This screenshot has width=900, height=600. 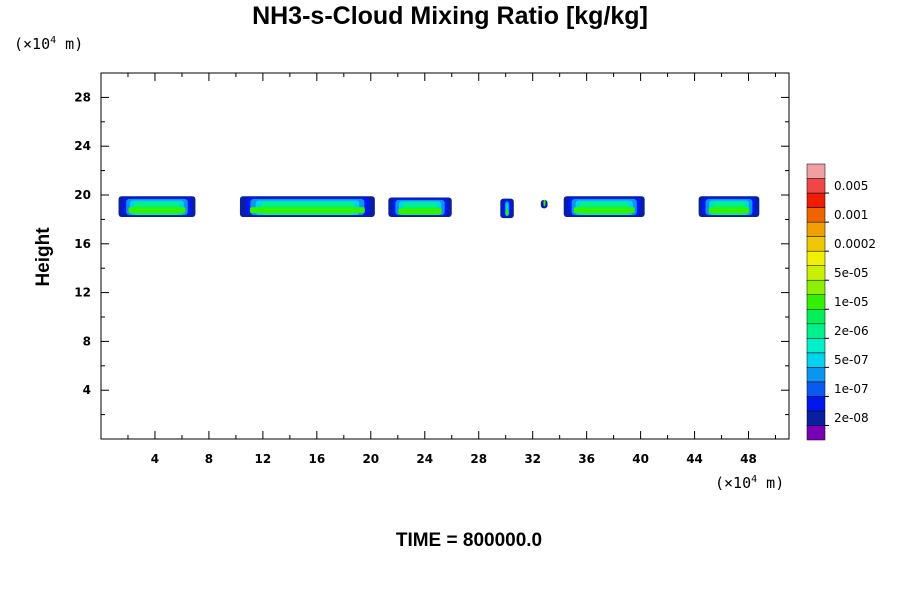 What do you see at coordinates (370, 459) in the screenshot?
I see `x-tick-label: 20` at bounding box center [370, 459].